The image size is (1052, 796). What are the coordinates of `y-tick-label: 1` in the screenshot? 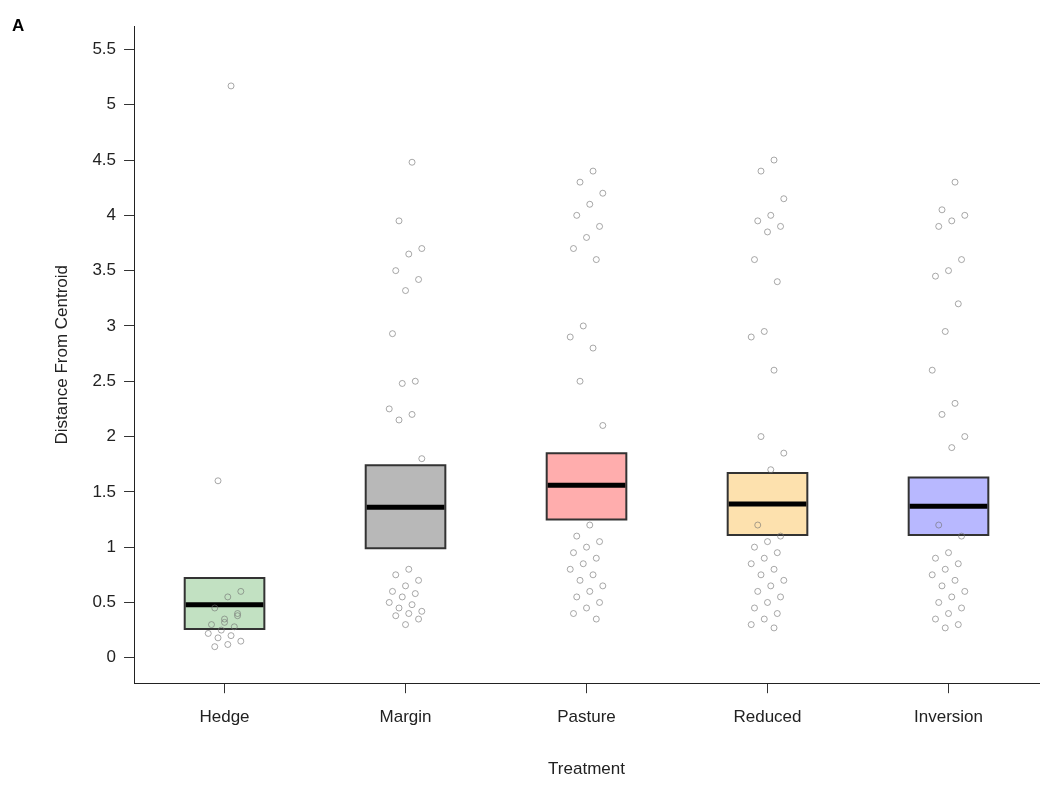 It's located at (111, 546).